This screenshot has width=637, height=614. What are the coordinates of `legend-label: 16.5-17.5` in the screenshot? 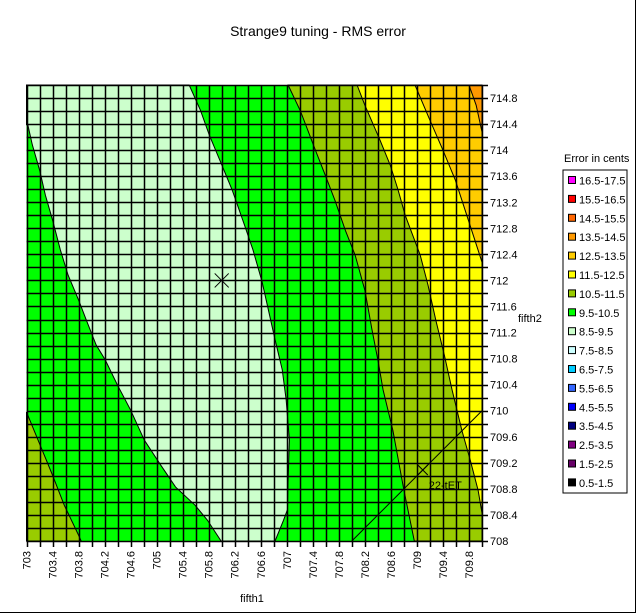 It's located at (602, 182).